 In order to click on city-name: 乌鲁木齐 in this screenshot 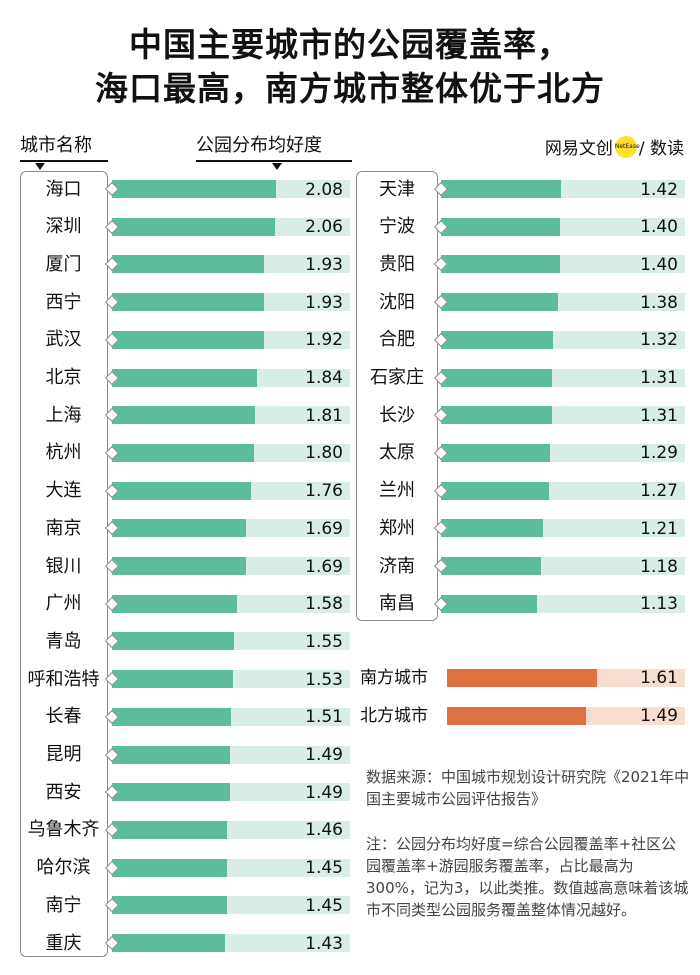, I will do `click(63, 830)`.